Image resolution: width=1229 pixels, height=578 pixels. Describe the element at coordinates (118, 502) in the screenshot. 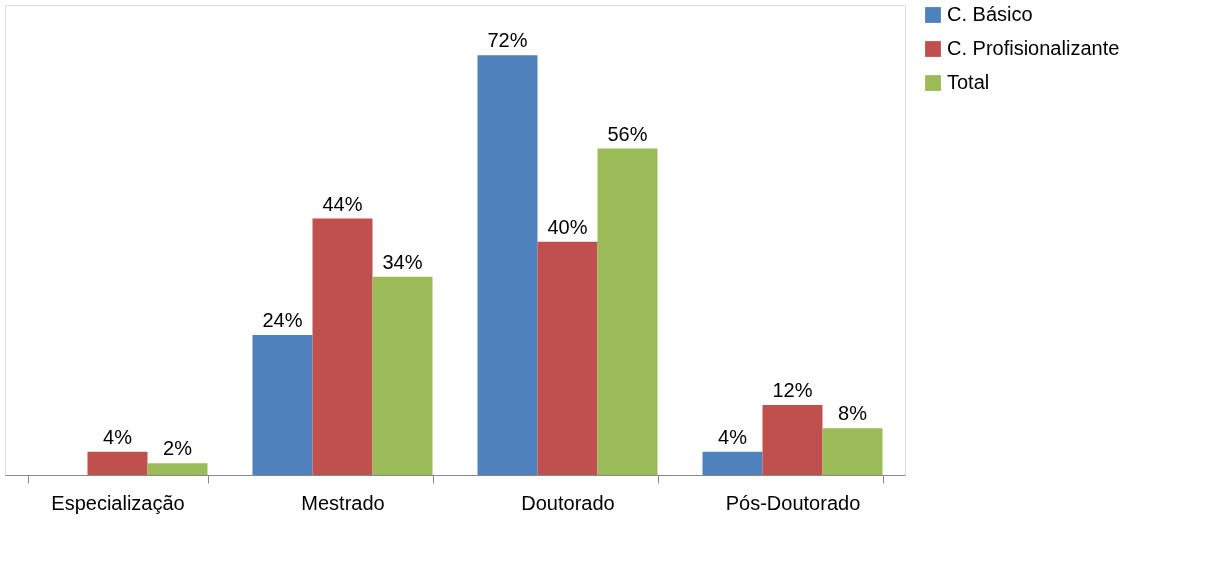

I see `x-tick-label: Especialização` at that location.